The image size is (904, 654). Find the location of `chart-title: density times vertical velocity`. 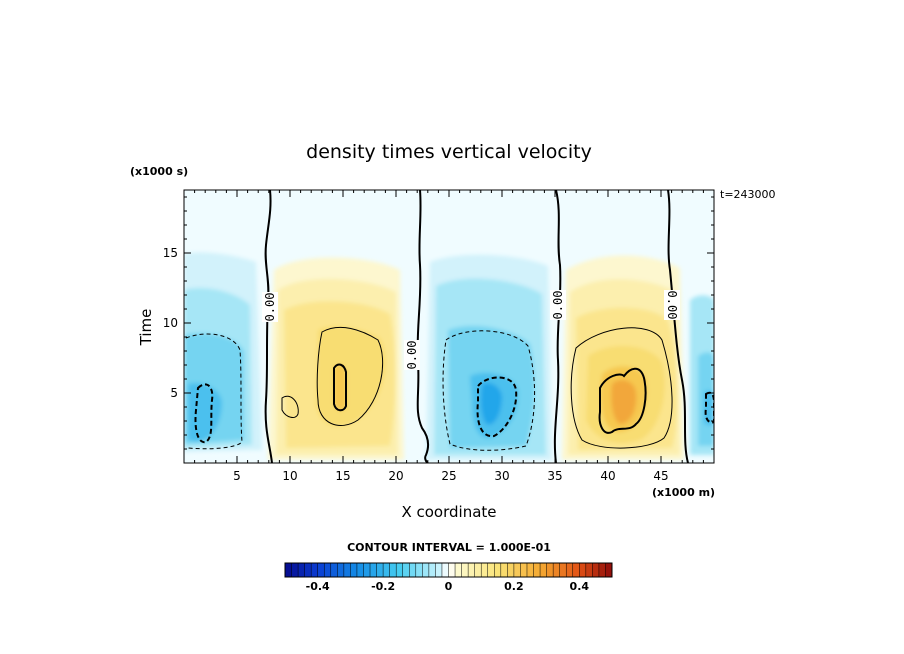

chart-title: density times vertical velocity is located at coordinates (449, 152).